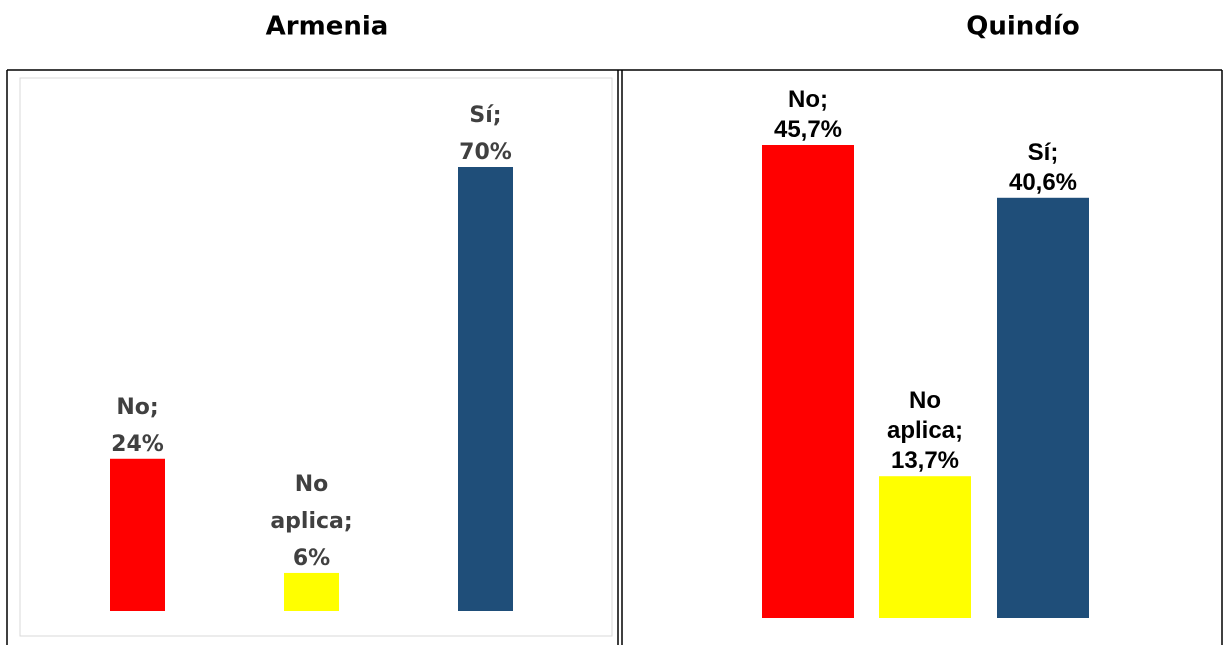 The height and width of the screenshot is (645, 1227). Describe the element at coordinates (485, 152) in the screenshot. I see `data-label-line: 70%` at that location.